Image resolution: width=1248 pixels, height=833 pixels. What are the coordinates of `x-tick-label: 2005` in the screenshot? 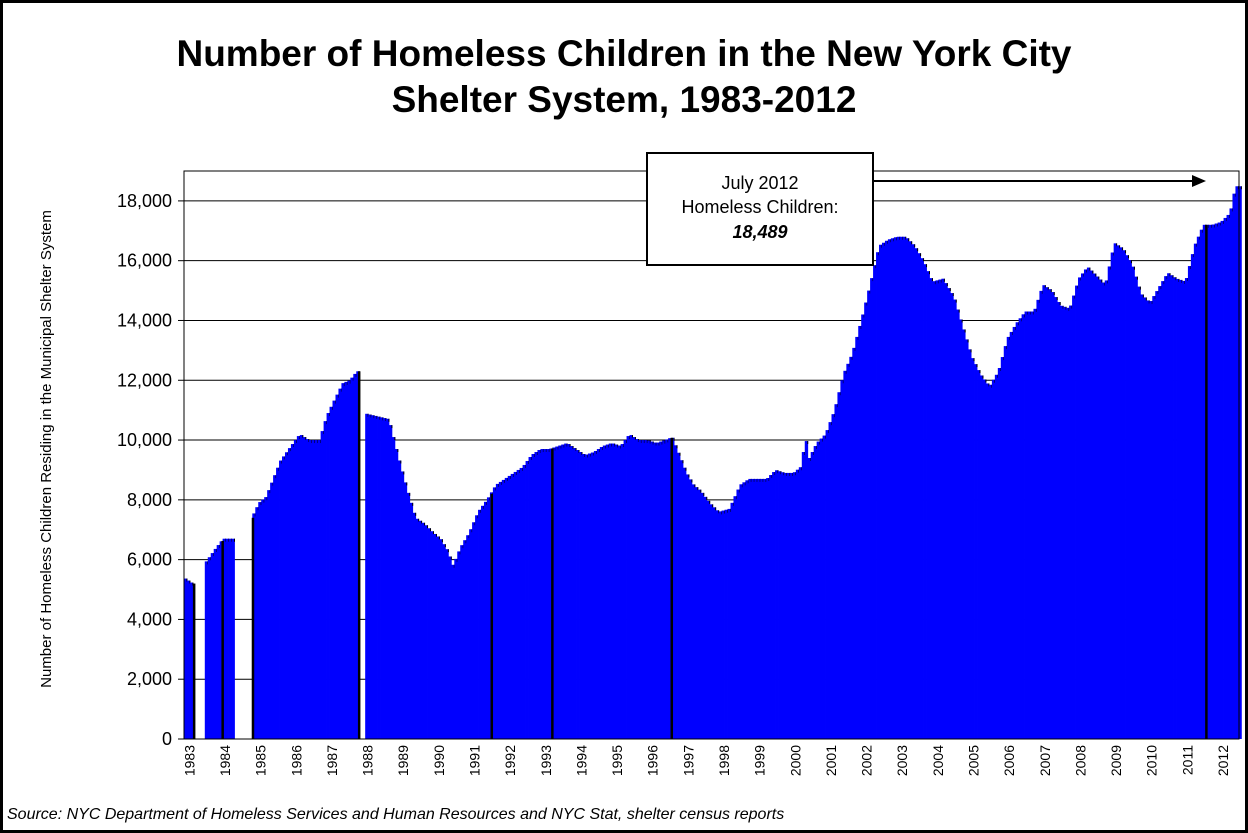 It's located at (973, 760).